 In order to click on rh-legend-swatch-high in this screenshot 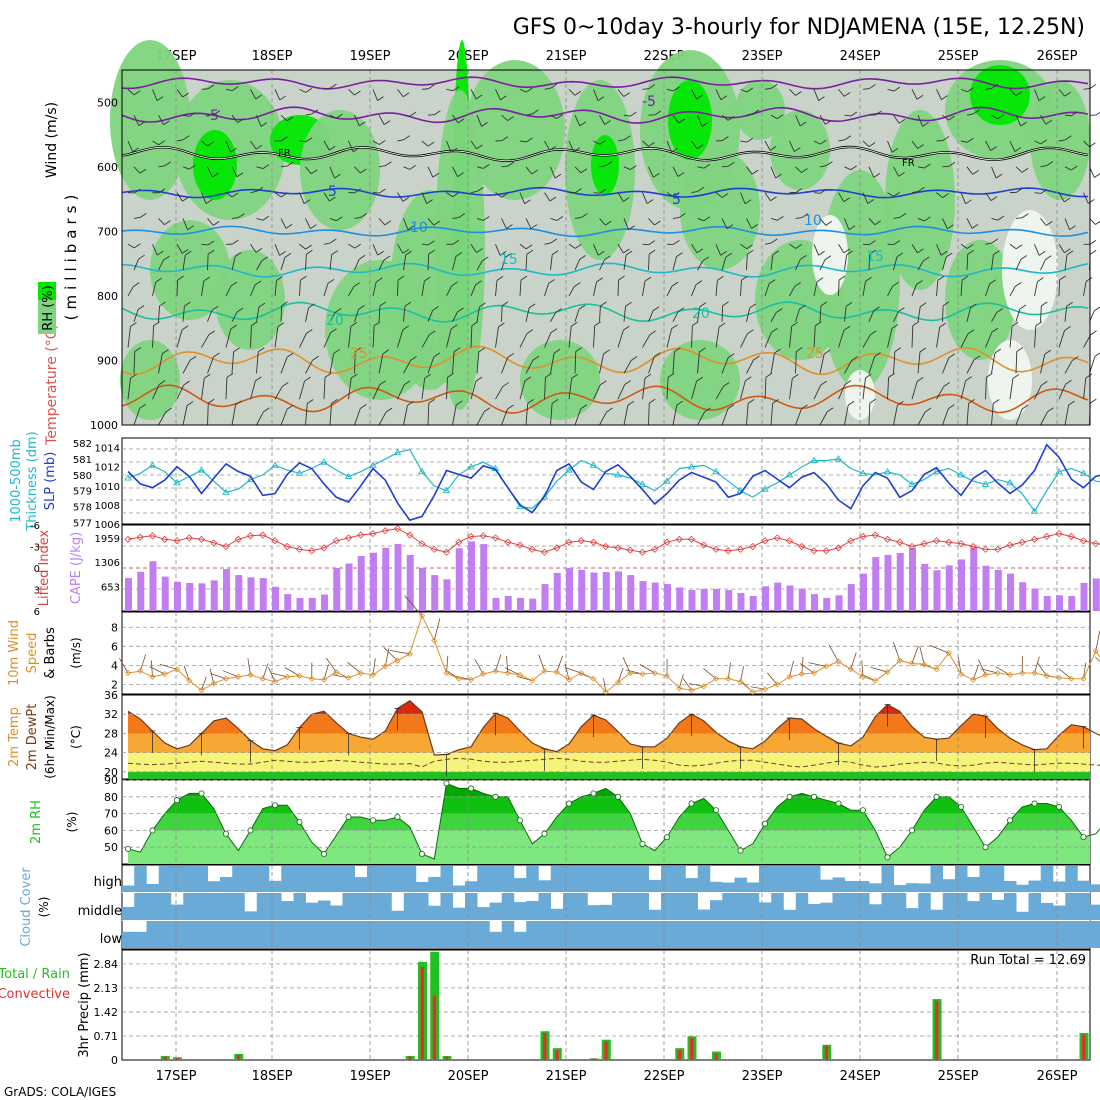, I will do `click(47, 291)`.